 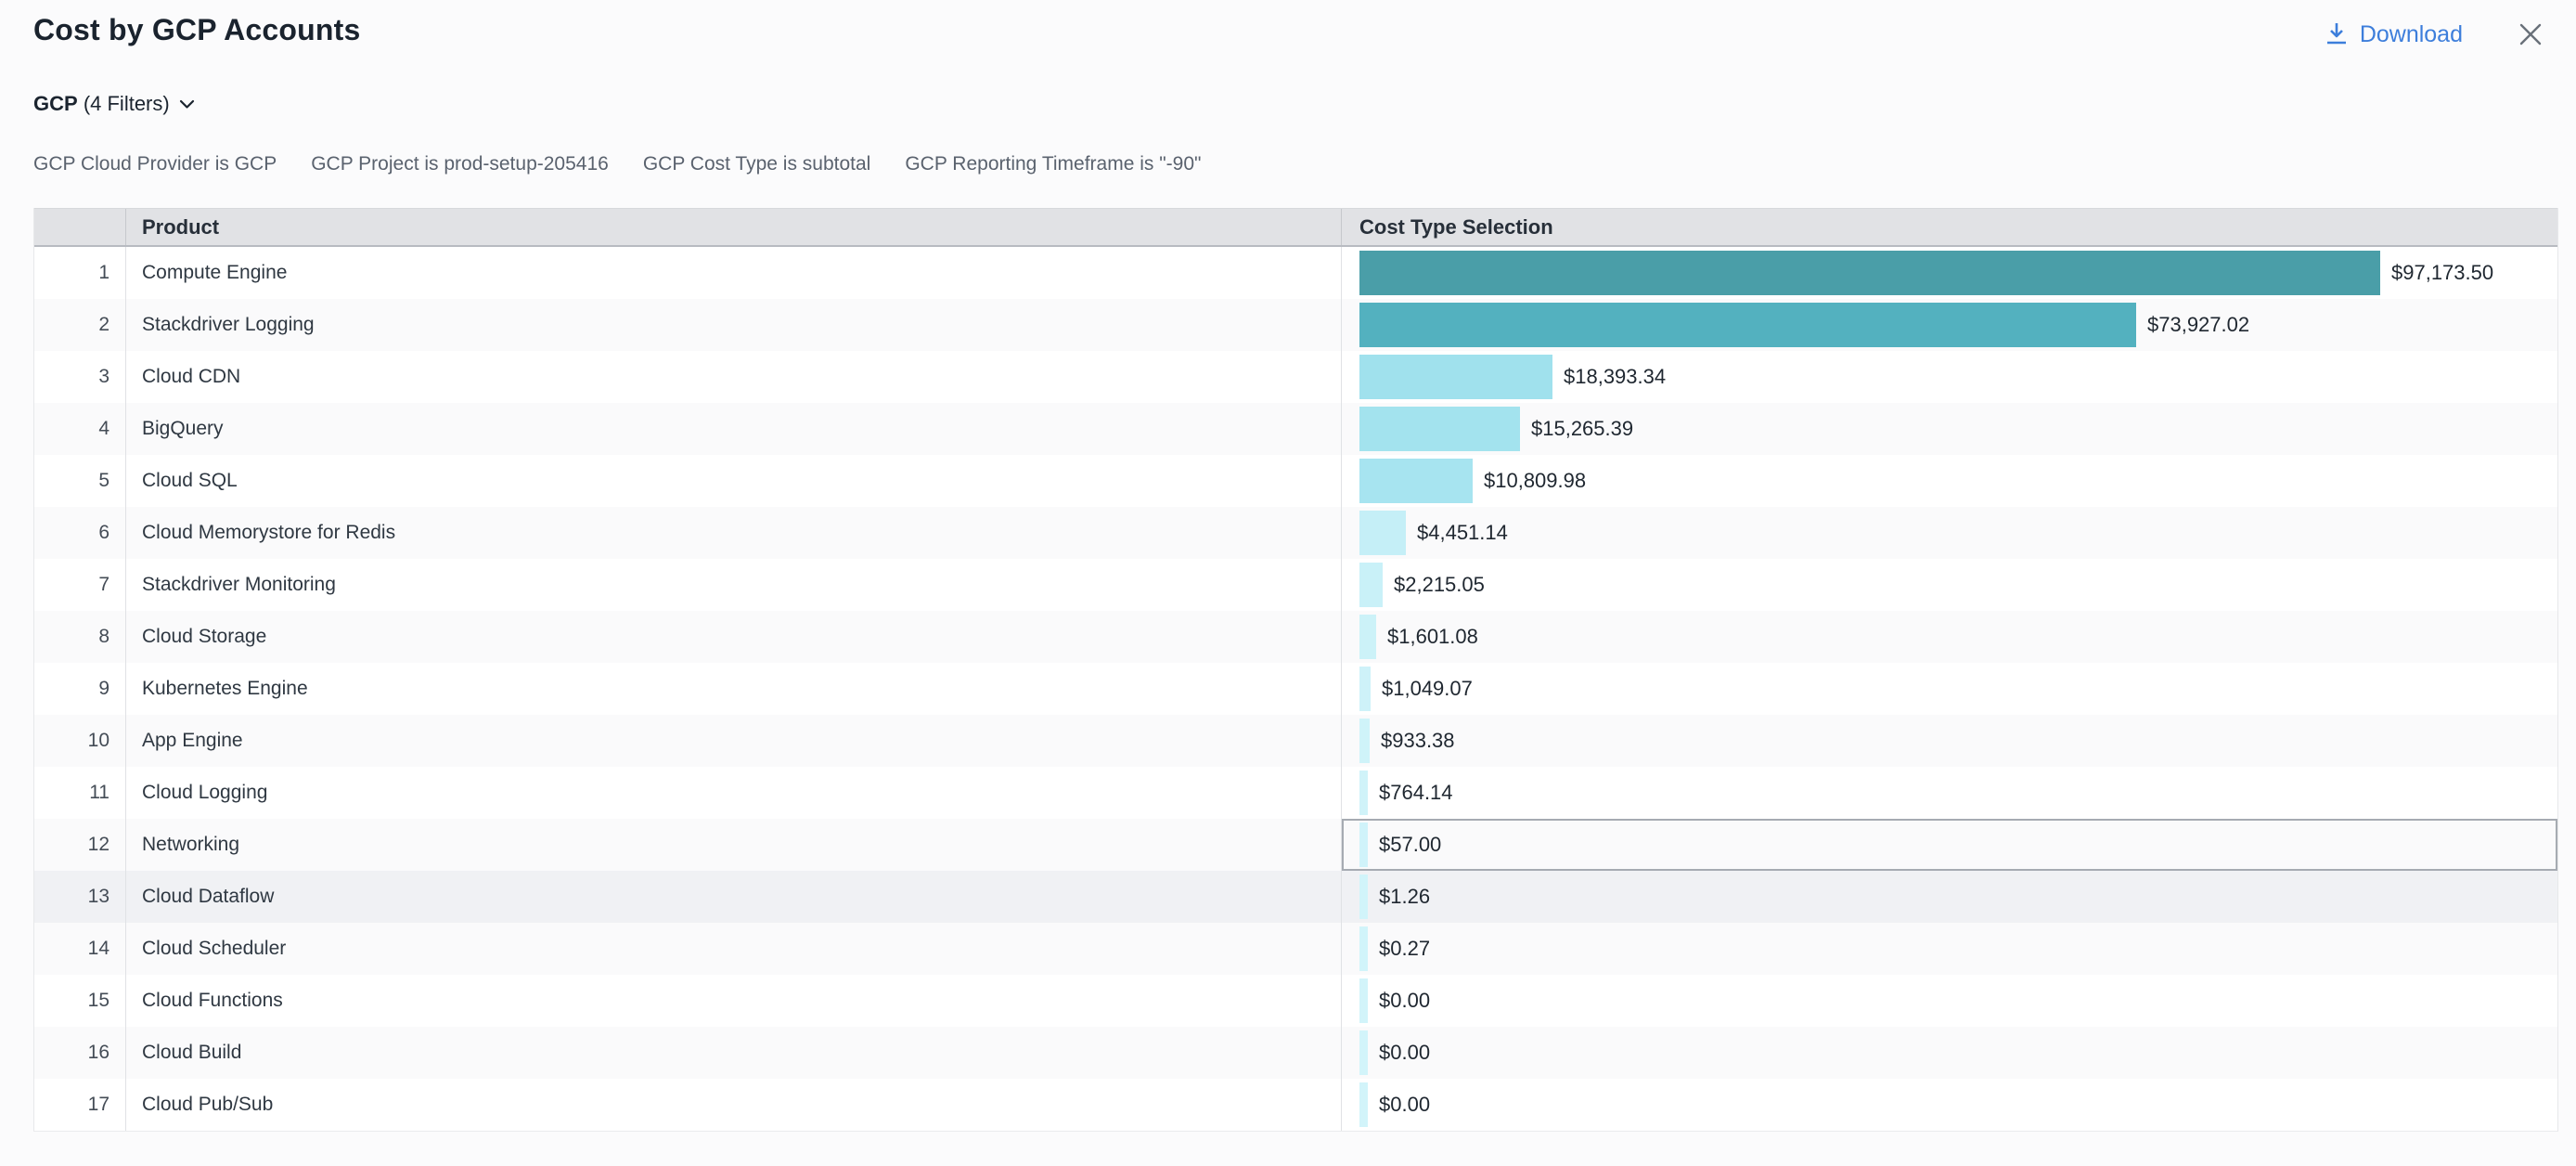 What do you see at coordinates (2198, 324) in the screenshot?
I see `value-label: $73,927.02` at bounding box center [2198, 324].